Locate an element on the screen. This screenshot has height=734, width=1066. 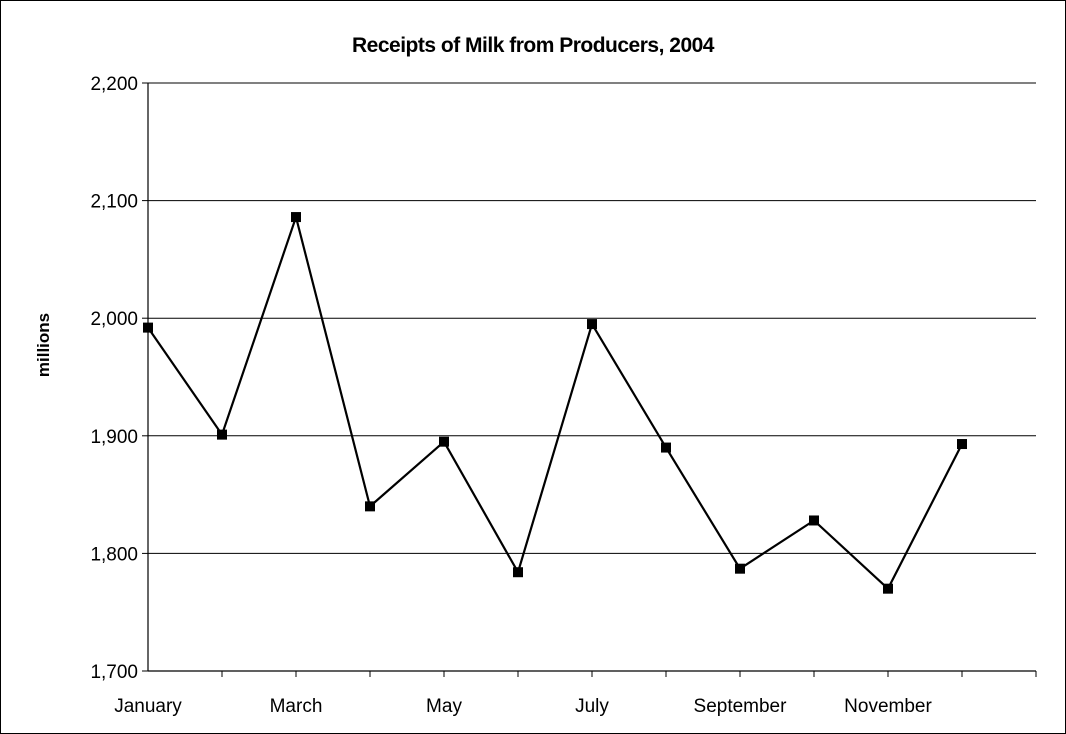
y-tick-label: 1,900 is located at coordinates (114, 437).